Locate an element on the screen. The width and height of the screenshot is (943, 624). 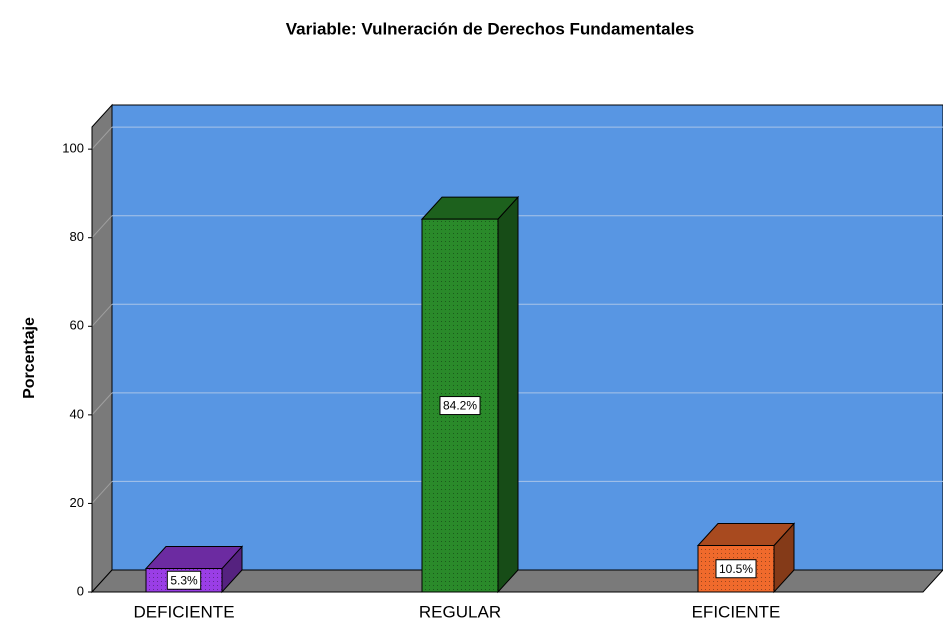
y-tick-label: 60 is located at coordinates (77, 325).